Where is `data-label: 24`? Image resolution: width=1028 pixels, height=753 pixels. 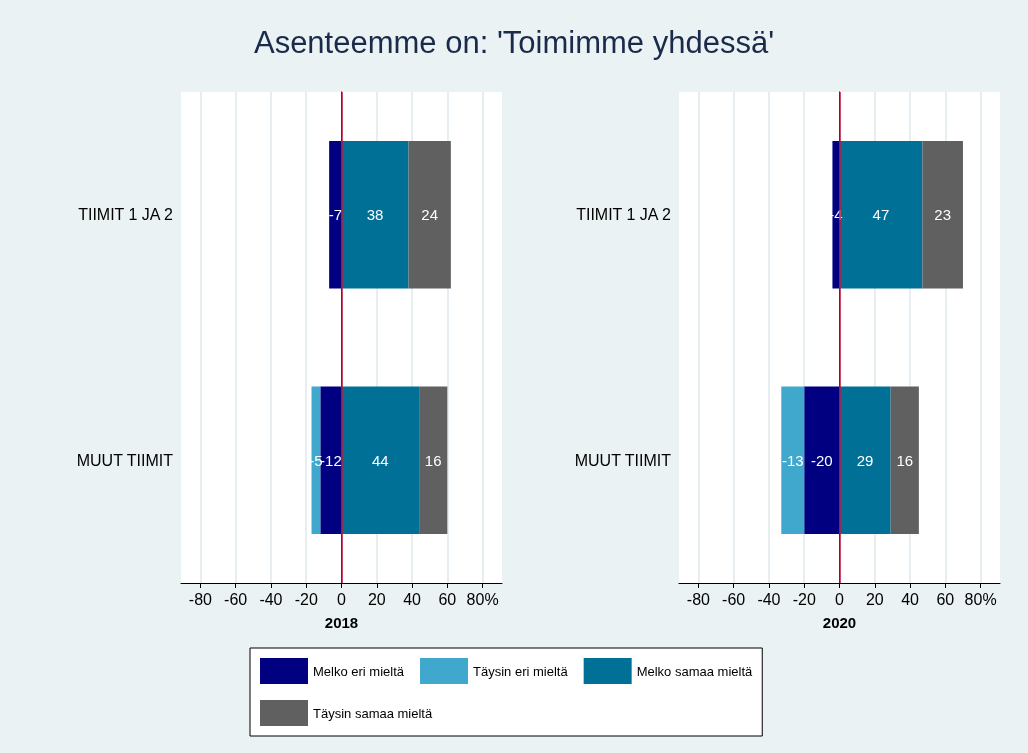 data-label: 24 is located at coordinates (430, 215).